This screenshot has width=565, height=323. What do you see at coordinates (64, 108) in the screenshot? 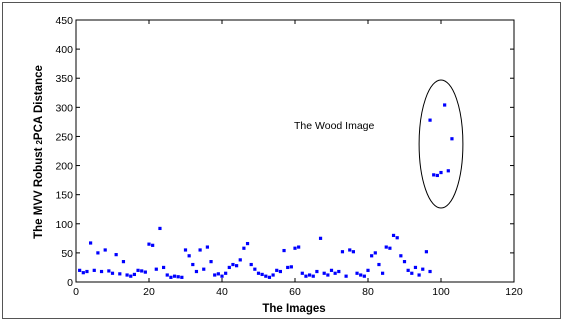
I see `y-tick-label: 300` at bounding box center [64, 108].